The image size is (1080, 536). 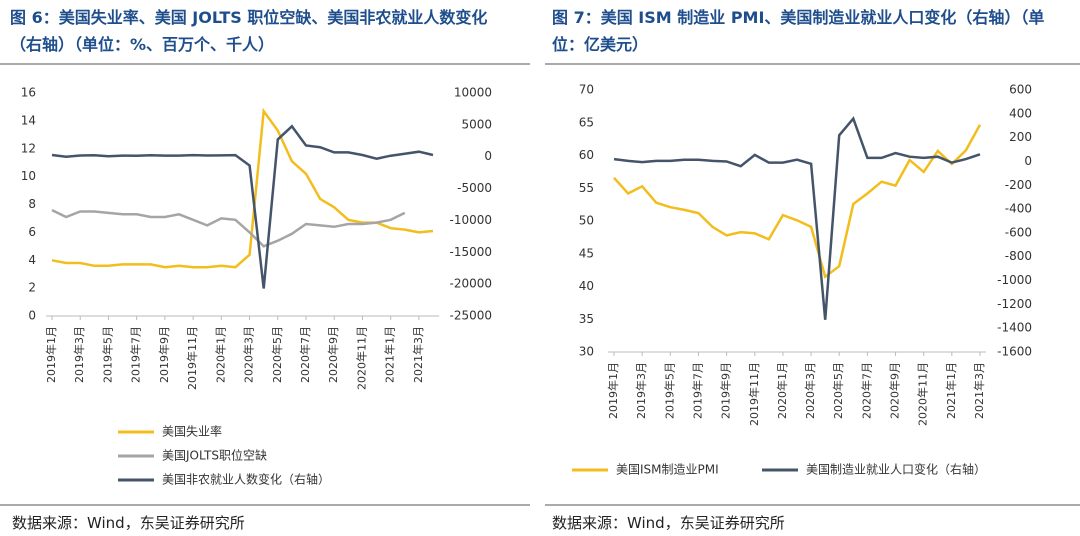 I want to click on y2-tick-label: -1000, so click(x=1014, y=280).